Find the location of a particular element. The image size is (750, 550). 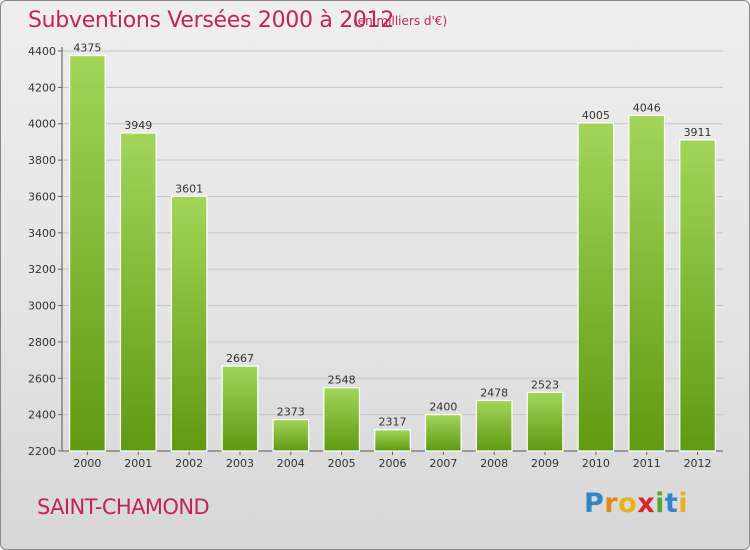

logo-letter: P is located at coordinates (594, 503).